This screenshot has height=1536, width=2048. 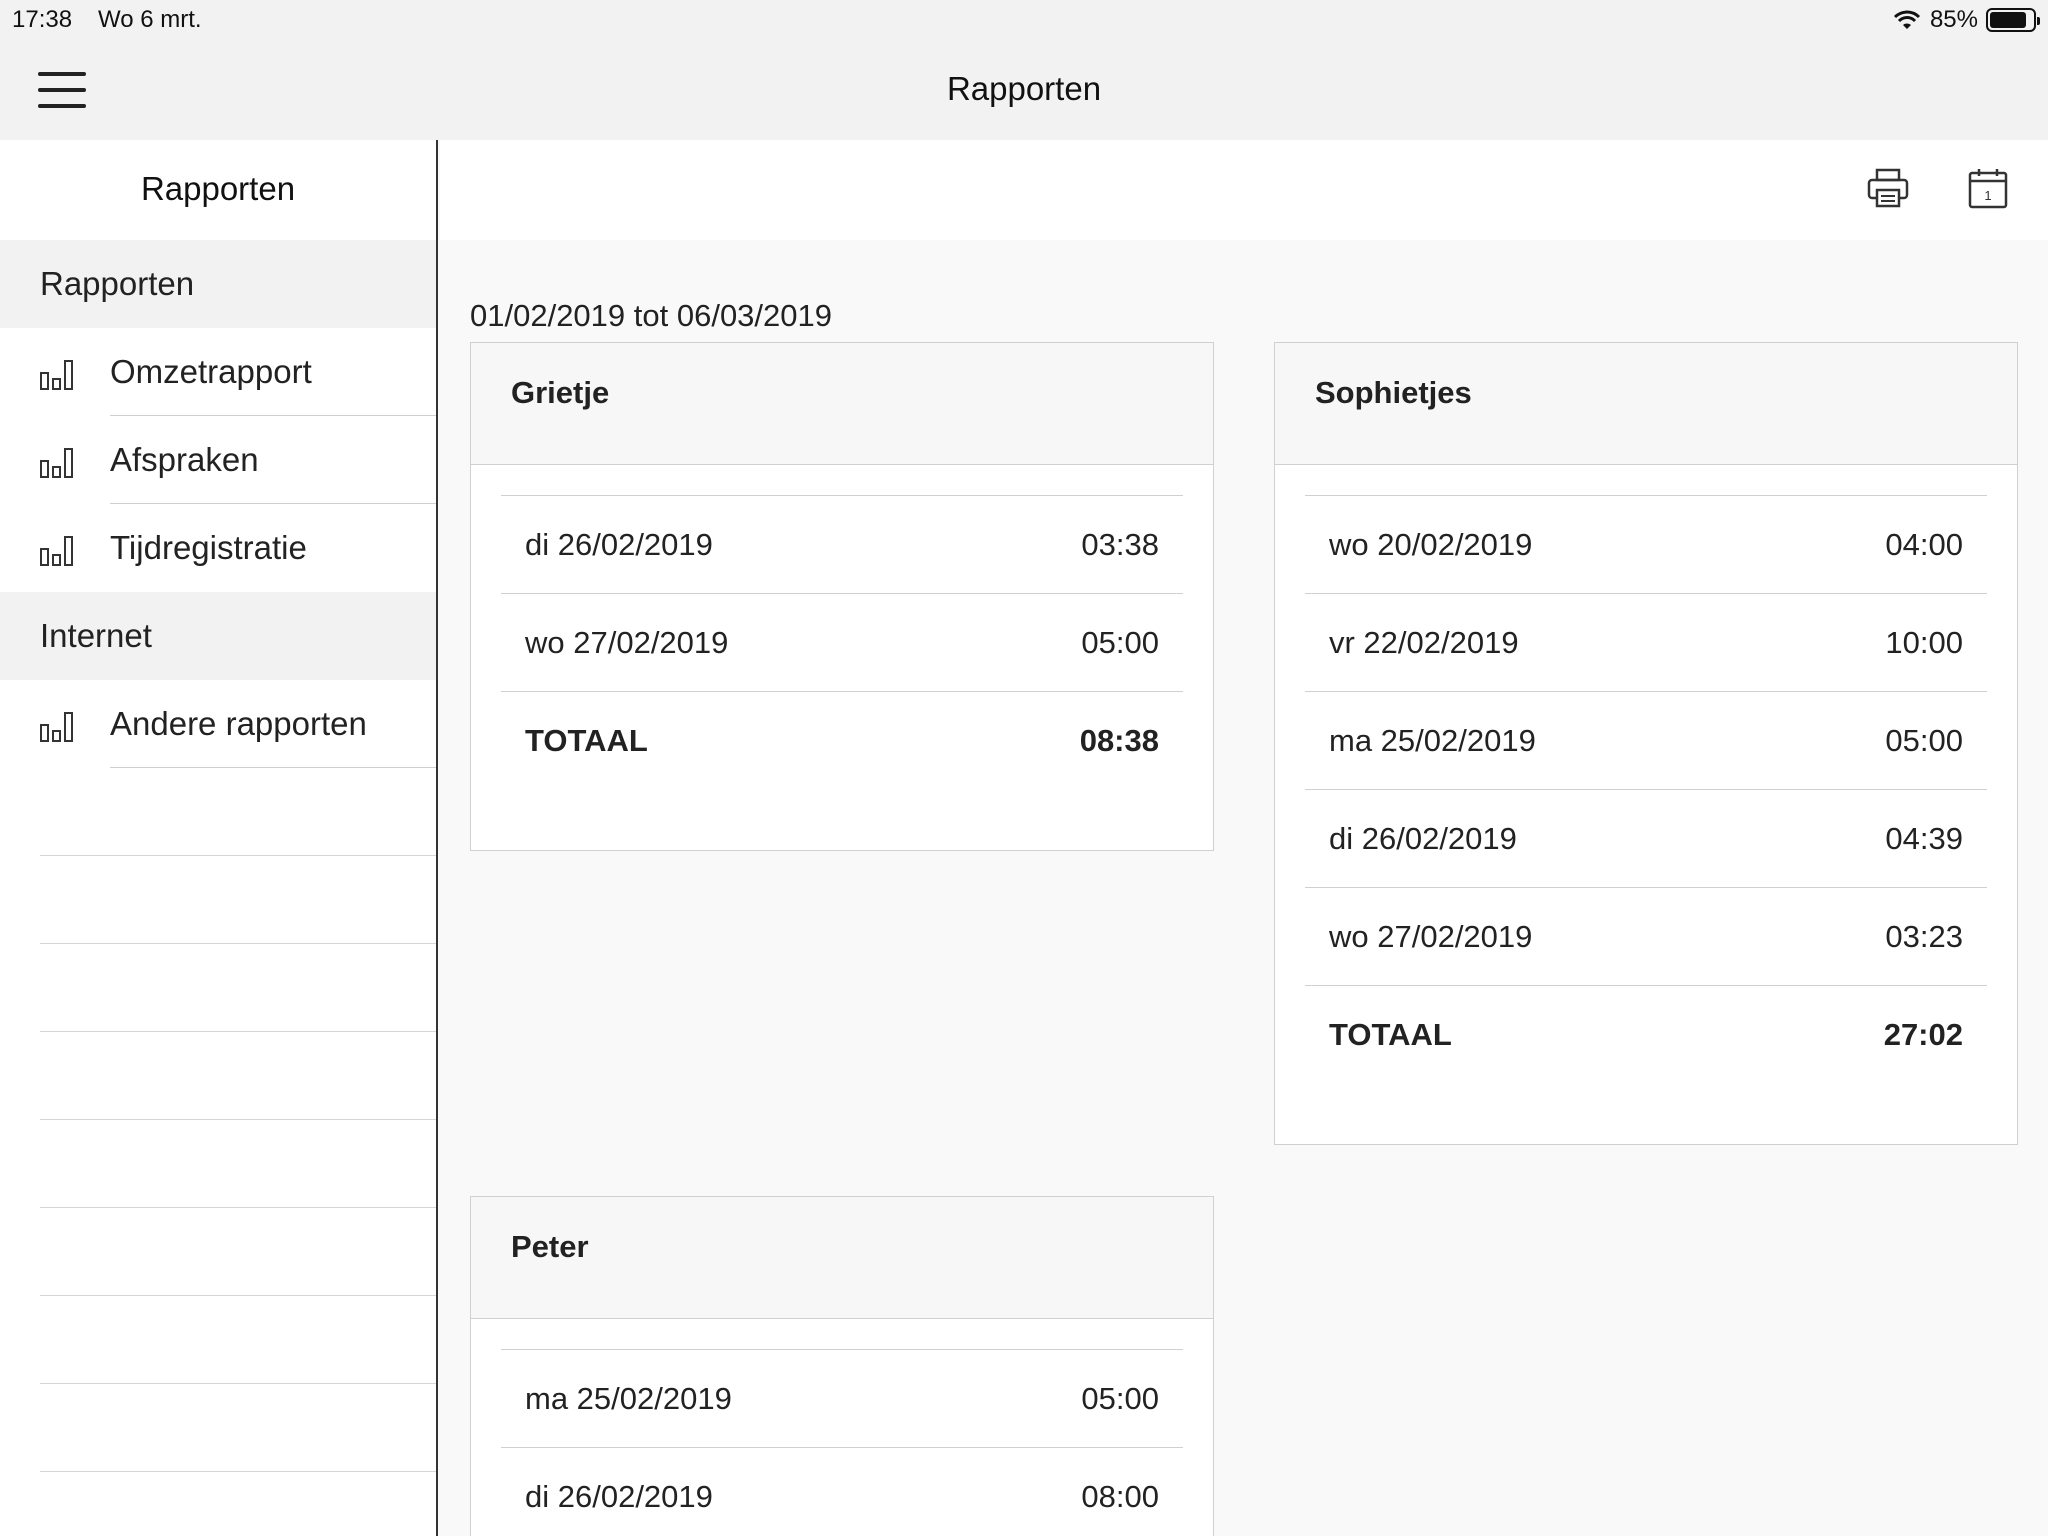 What do you see at coordinates (1987, 195) in the screenshot?
I see `calendar-day: 1` at bounding box center [1987, 195].